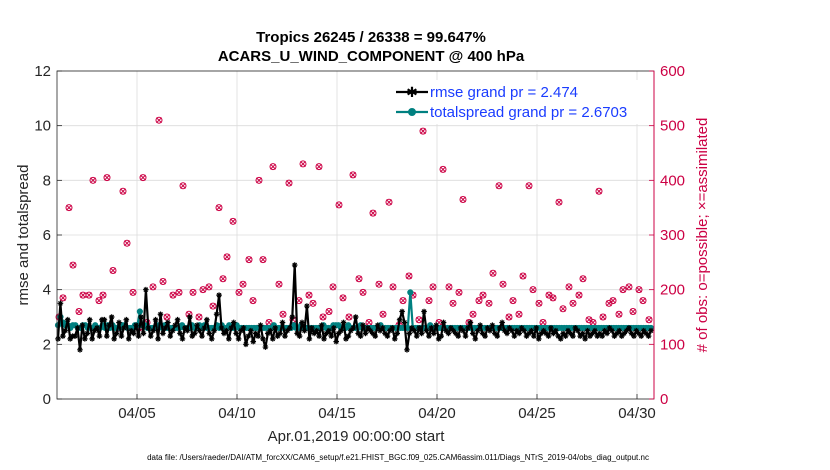 This screenshot has height=470, width=830. I want to click on series-lines, so click(354, 307).